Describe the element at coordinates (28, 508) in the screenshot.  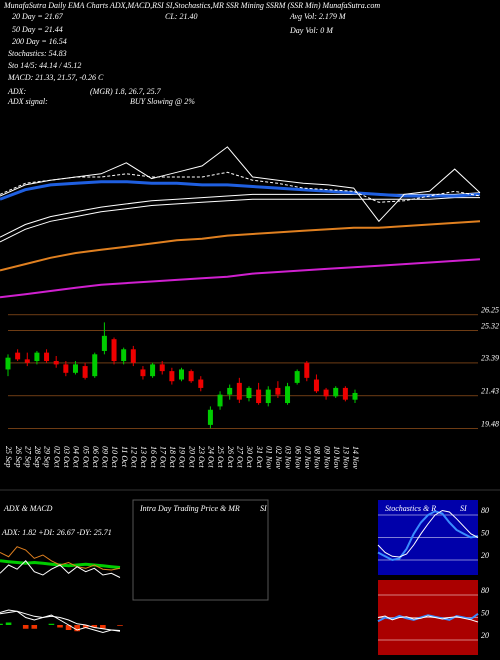
I see `chart-title: ADX & MACD` at that location.